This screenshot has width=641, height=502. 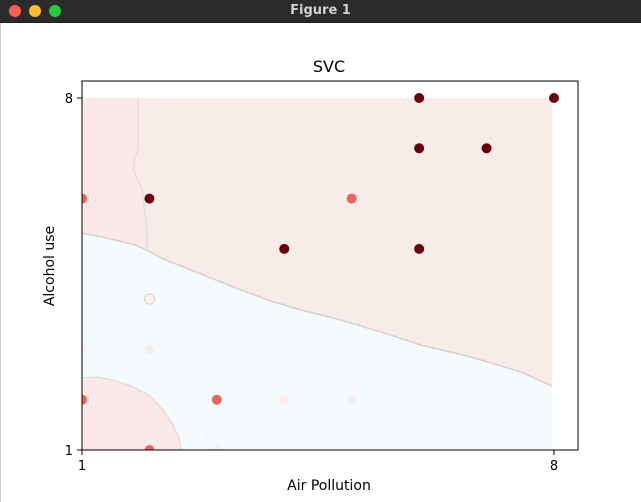 What do you see at coordinates (329, 486) in the screenshot?
I see `x-axis-label: Air Pollution` at bounding box center [329, 486].